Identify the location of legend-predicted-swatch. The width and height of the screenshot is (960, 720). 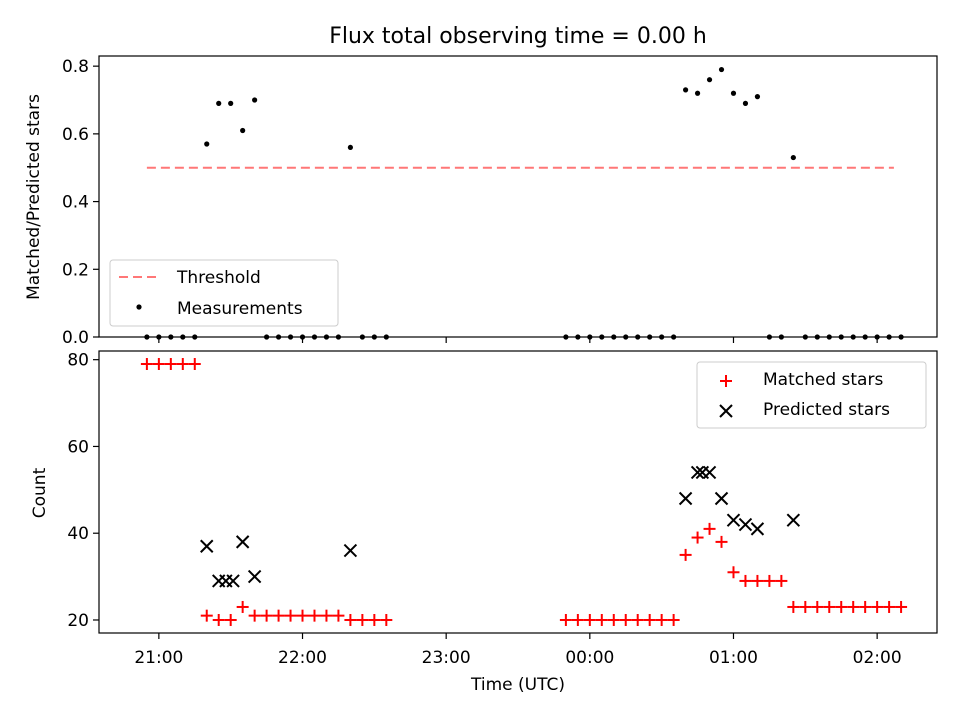
(726, 411).